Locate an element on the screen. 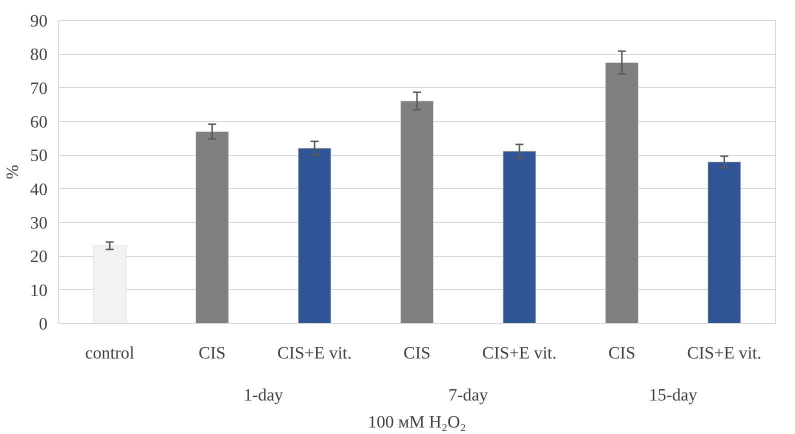  x-tick-label: control is located at coordinates (109, 353).